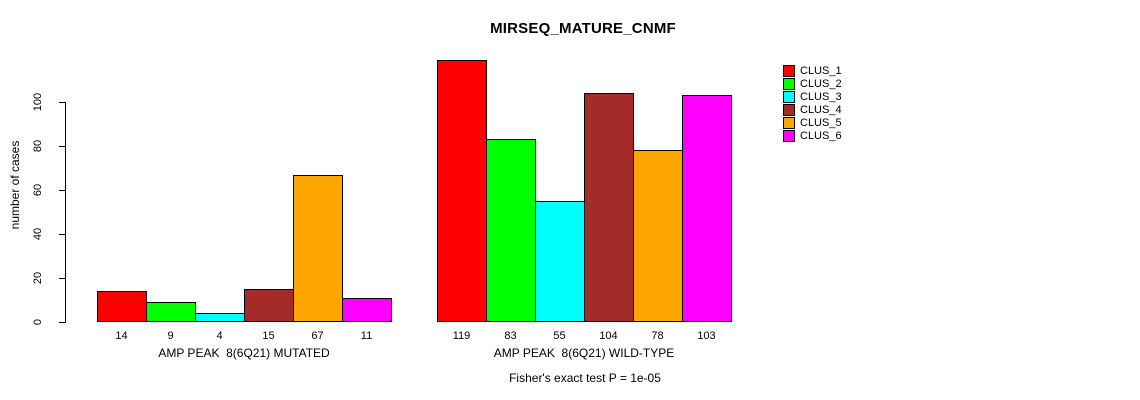  Describe the element at coordinates (122, 306) in the screenshot. I see `bar-clus_1-mutated` at that location.